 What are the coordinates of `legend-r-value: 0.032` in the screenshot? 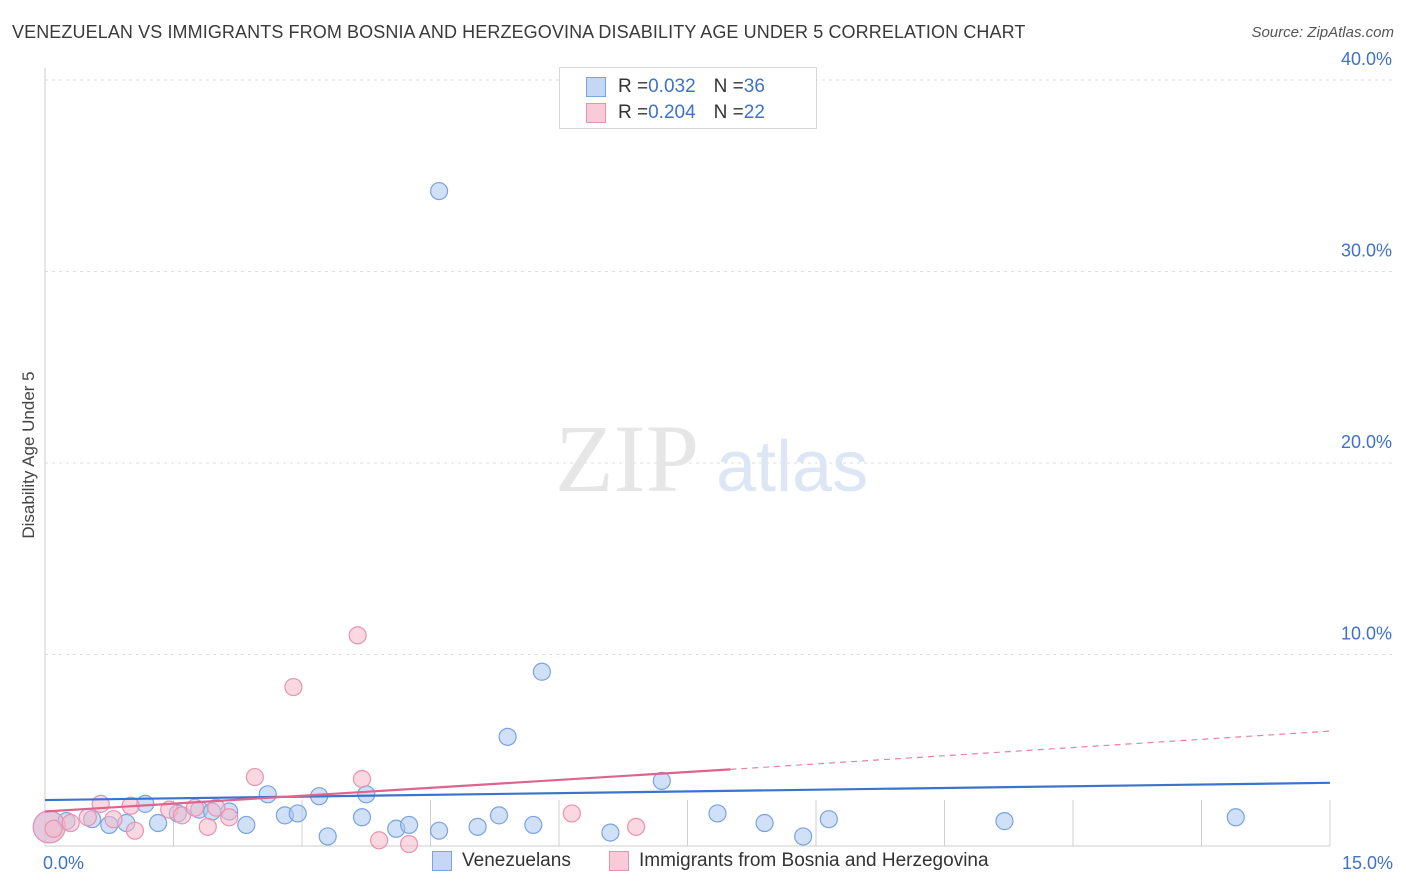 It's located at (672, 86).